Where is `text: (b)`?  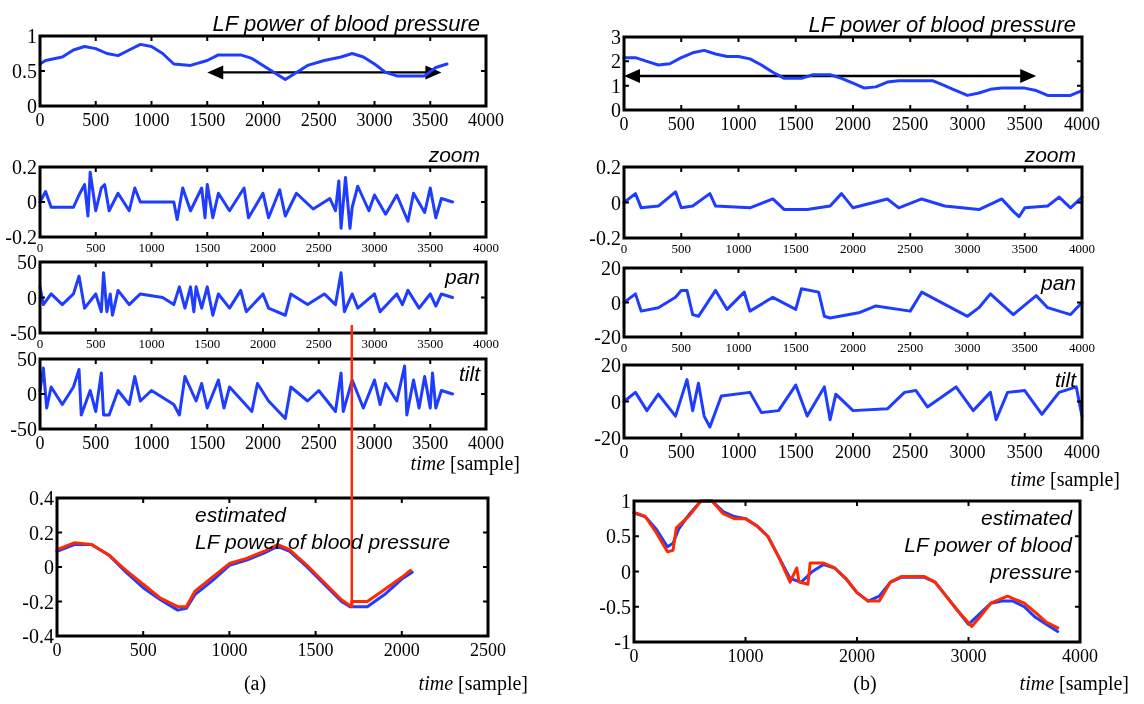
text: (b) is located at coordinates (865, 683).